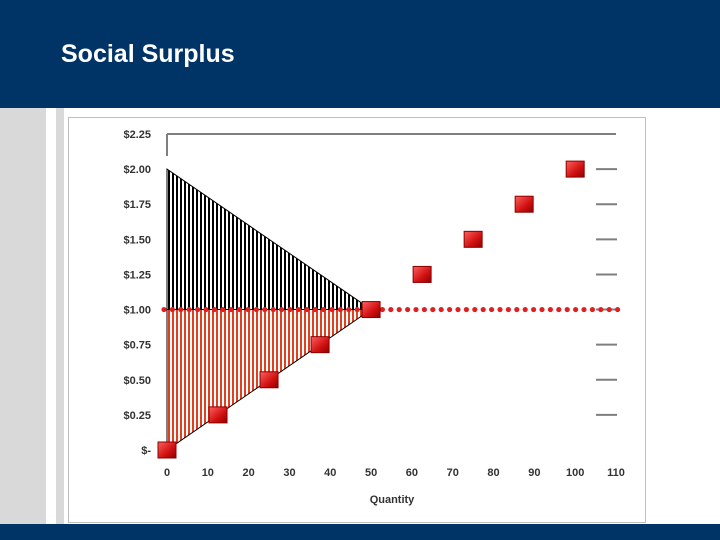 The height and width of the screenshot is (540, 720). Describe the element at coordinates (360, 532) in the screenshot. I see `slide-footer` at that location.